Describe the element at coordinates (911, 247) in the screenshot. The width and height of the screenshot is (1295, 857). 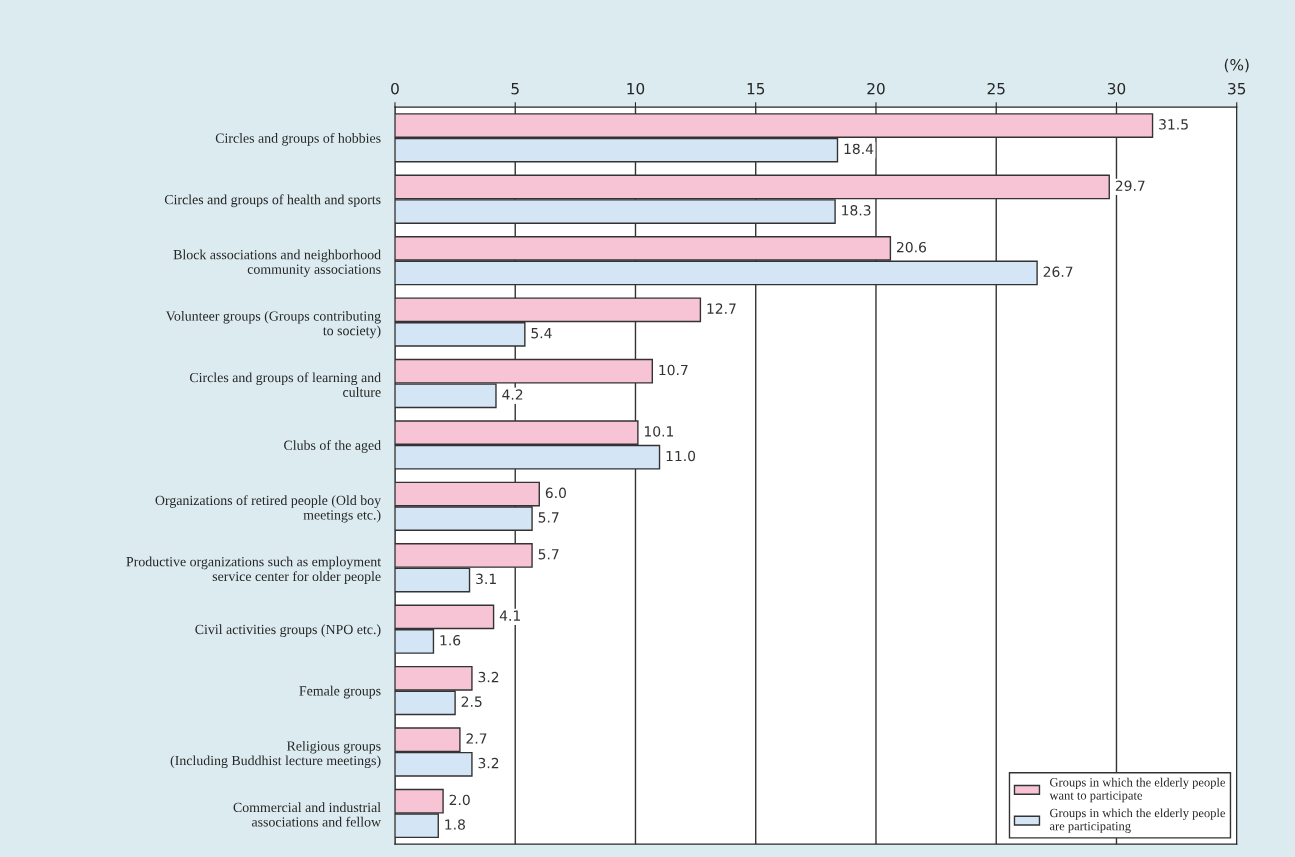
I see `data-label: 20.6` at that location.